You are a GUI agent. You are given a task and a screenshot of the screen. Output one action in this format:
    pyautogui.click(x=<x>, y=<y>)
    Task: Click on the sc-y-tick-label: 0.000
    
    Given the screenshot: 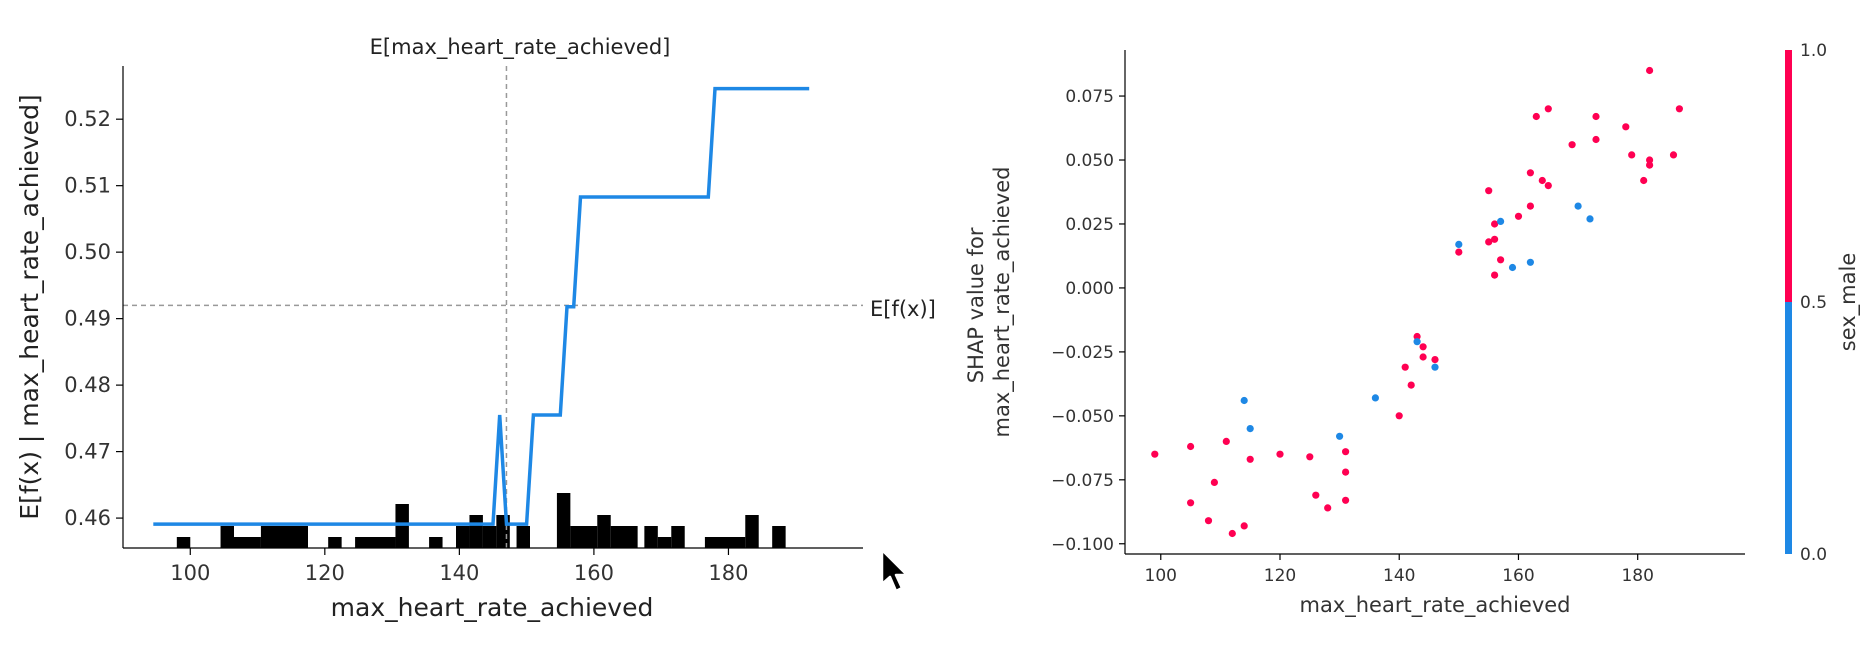 What is the action you would take?
    pyautogui.click(x=1089, y=289)
    